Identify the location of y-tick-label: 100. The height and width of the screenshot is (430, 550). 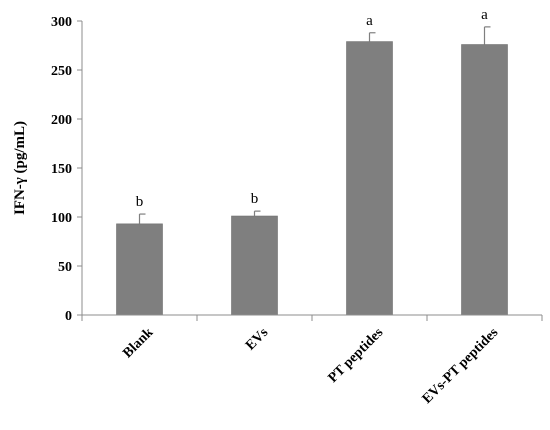
(61, 218).